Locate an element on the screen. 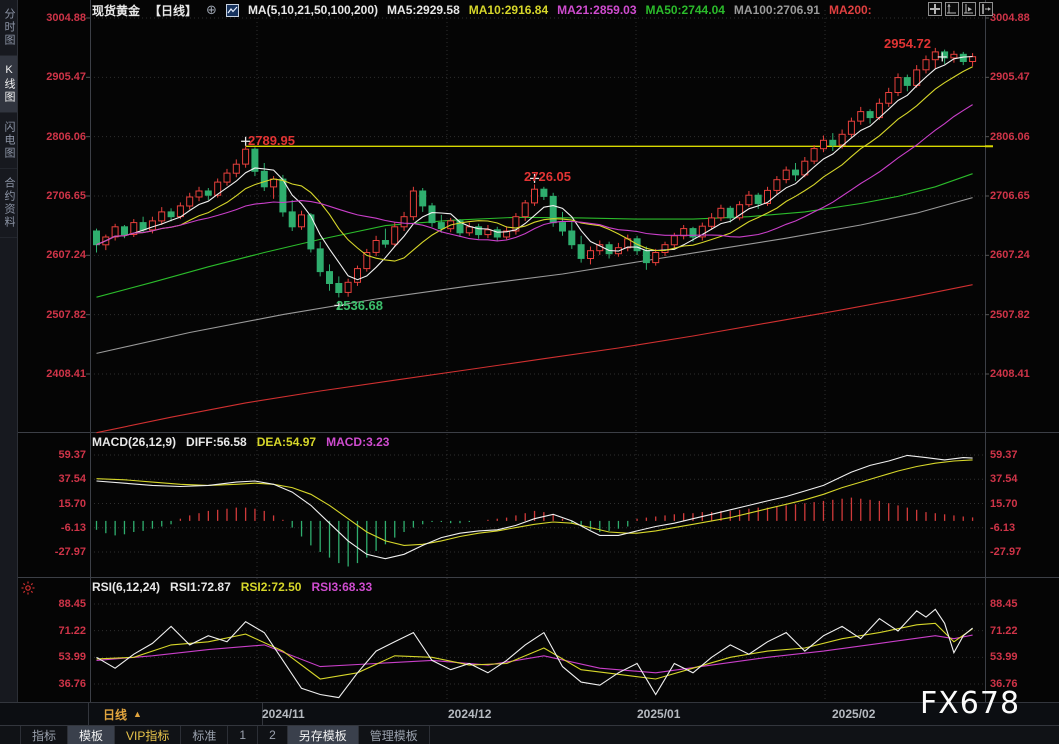 The image size is (1059, 744). crosshair-icon is located at coordinates (935, 9).